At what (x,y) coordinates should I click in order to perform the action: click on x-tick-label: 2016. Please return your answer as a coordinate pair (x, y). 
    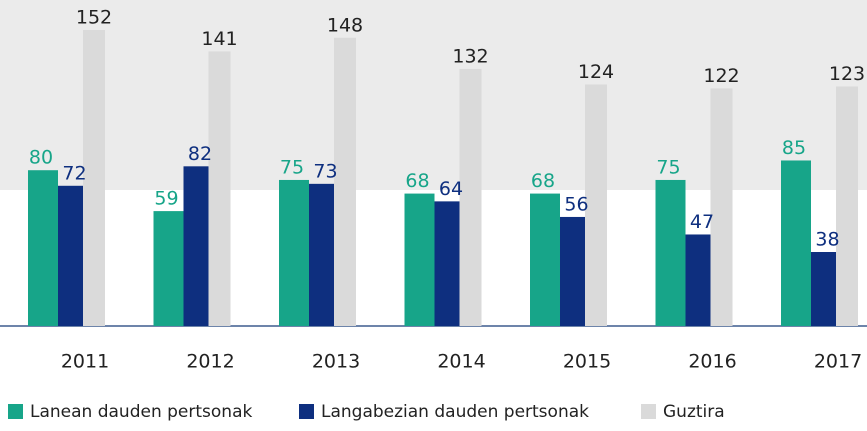
    Looking at the image, I should click on (712, 362).